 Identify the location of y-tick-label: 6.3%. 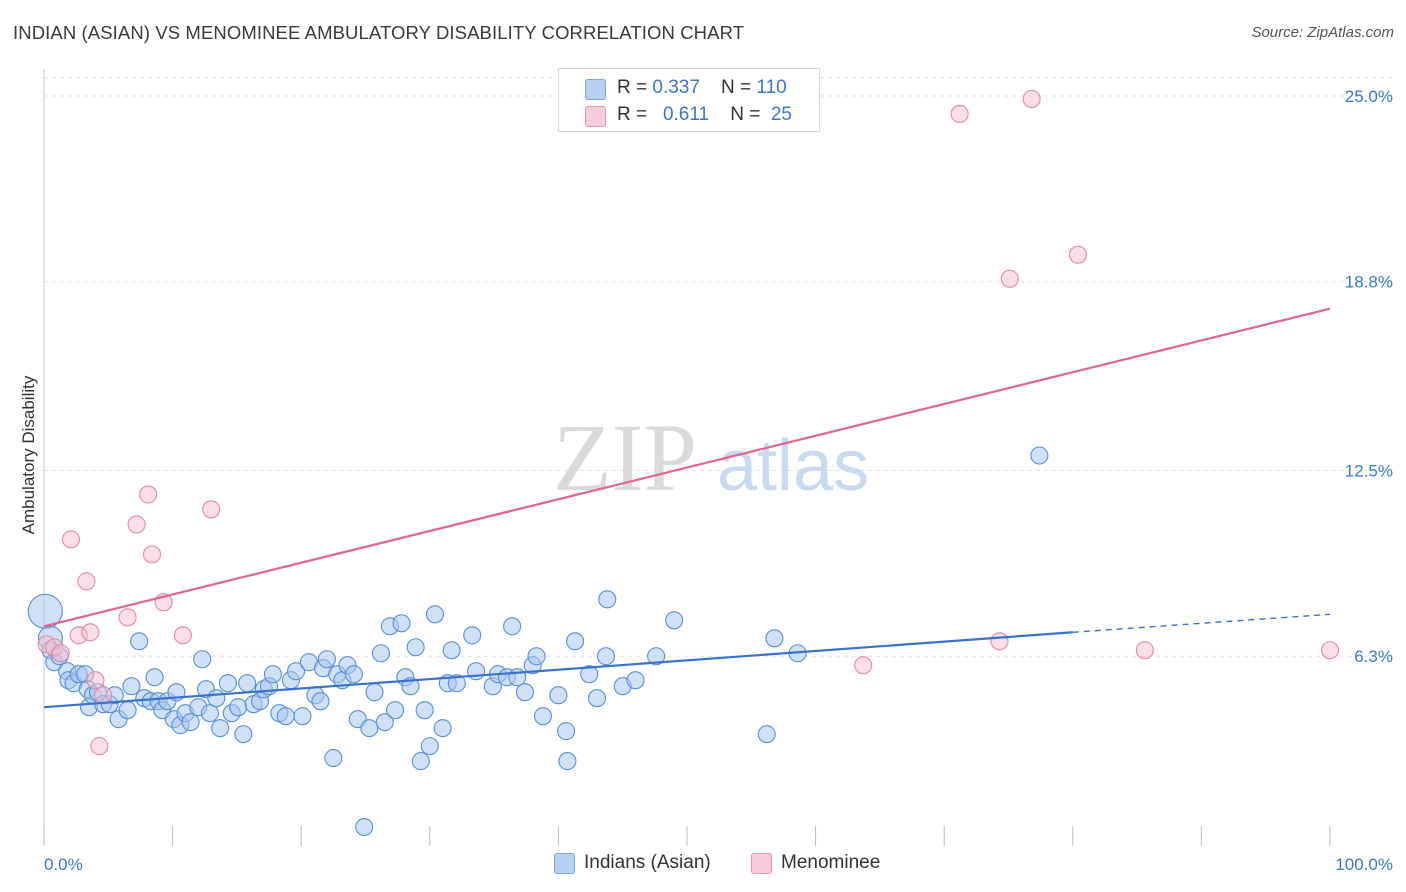
(1373, 656).